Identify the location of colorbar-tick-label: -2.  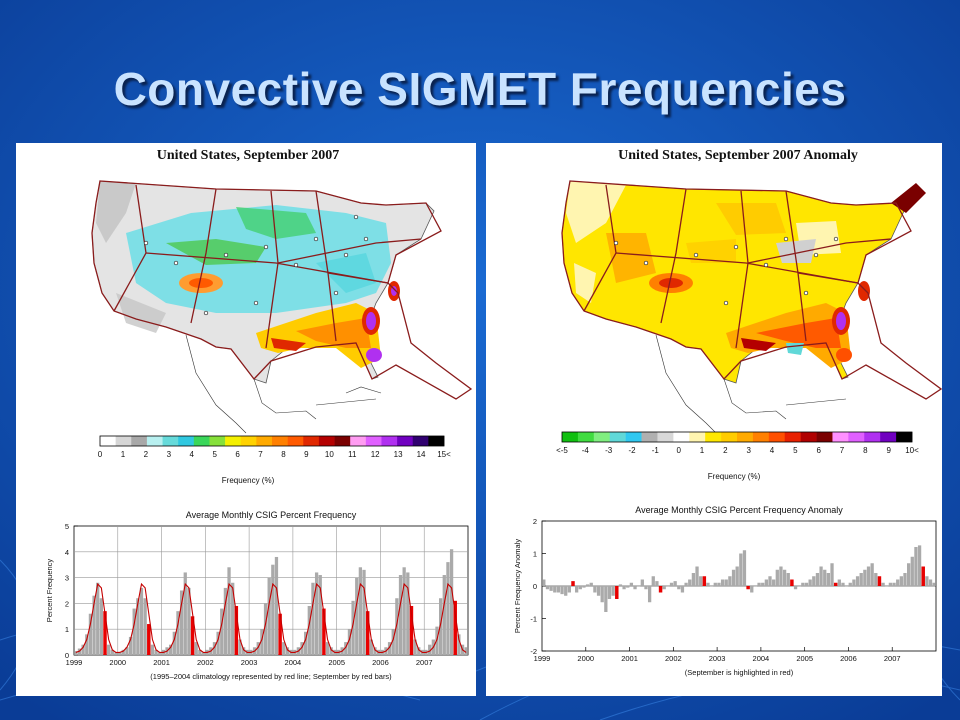
(632, 450).